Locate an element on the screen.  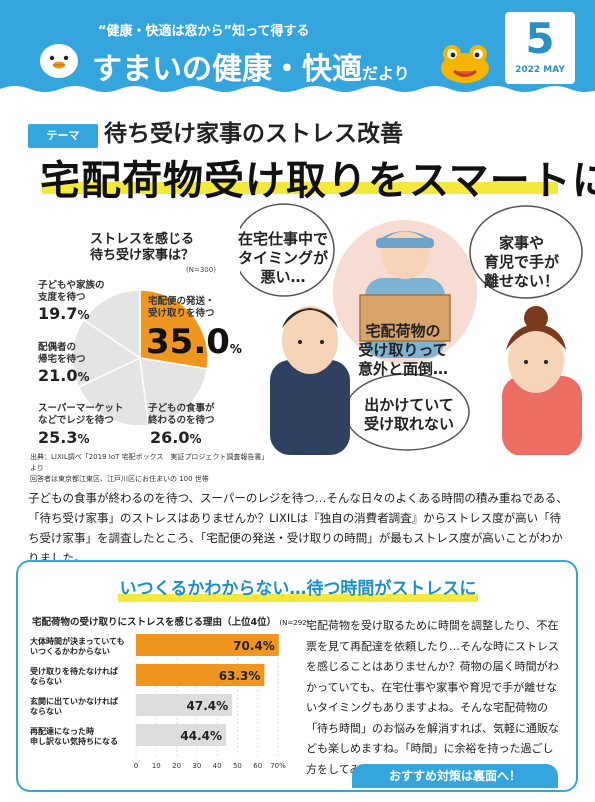
man-figure is located at coordinates (310, 380).